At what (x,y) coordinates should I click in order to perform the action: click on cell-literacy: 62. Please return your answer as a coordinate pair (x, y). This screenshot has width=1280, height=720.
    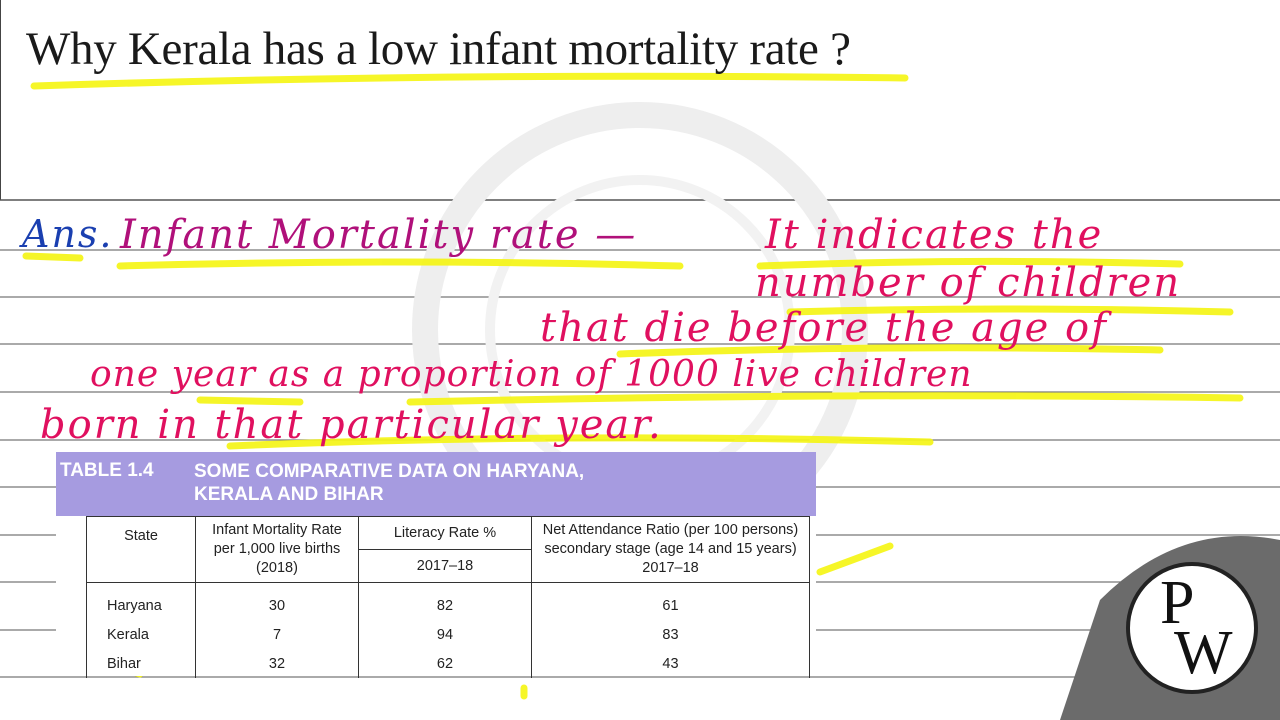
    Looking at the image, I should click on (445, 663).